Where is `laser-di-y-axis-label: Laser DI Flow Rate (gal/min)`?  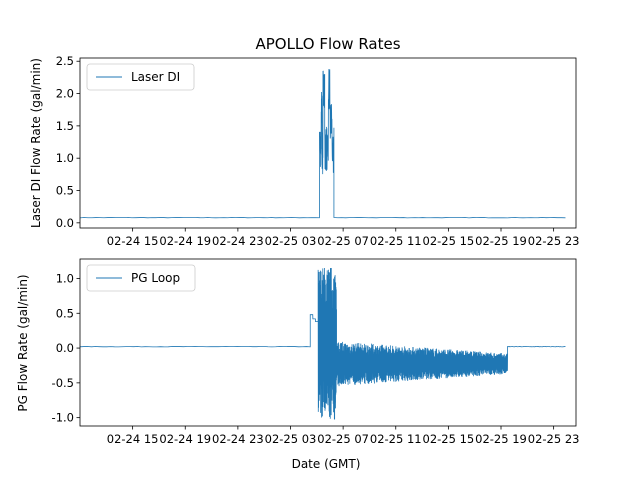
laser-di-y-axis-label: Laser DI Flow Rate (gal/min) is located at coordinates (36, 143).